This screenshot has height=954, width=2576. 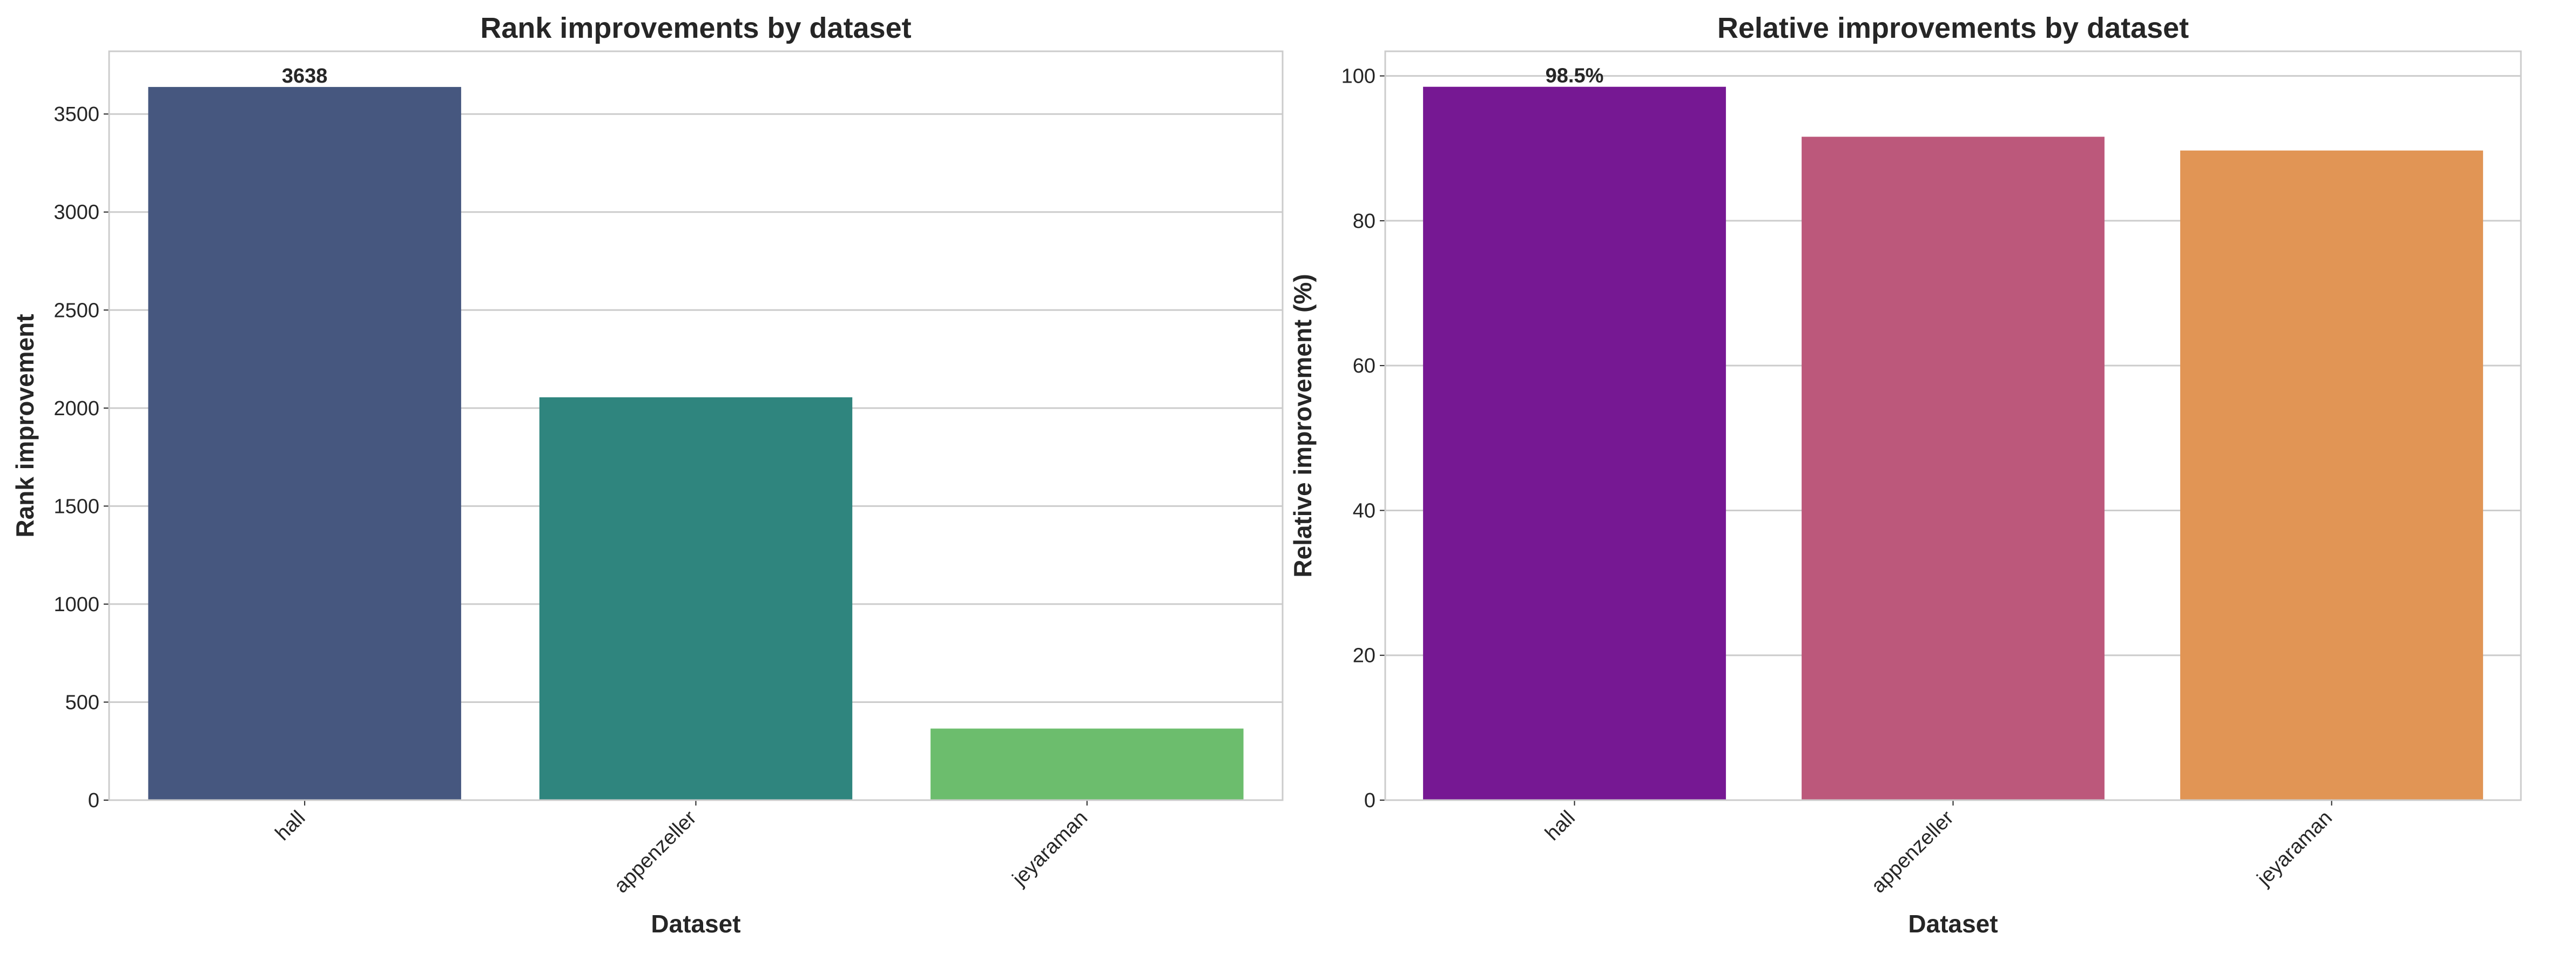 What do you see at coordinates (1364, 221) in the screenshot?
I see `y-tick-label: 80` at bounding box center [1364, 221].